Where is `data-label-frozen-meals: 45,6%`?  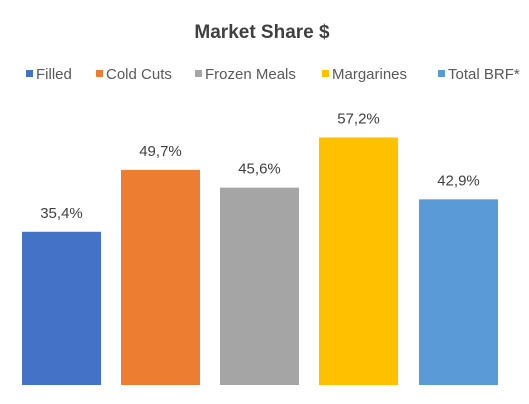 data-label-frozen-meals: 45,6% is located at coordinates (259, 169).